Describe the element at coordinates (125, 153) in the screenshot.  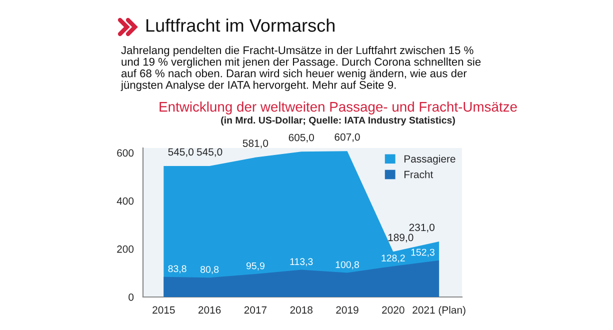
I see `y-tick-label: 600` at that location.